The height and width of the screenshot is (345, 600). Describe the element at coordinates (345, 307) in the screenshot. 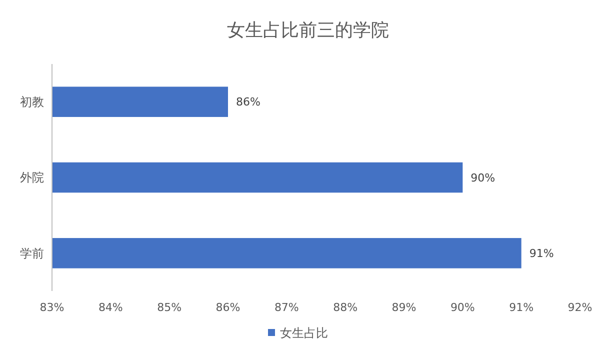

I see `x-tick-label: 88%` at that location.